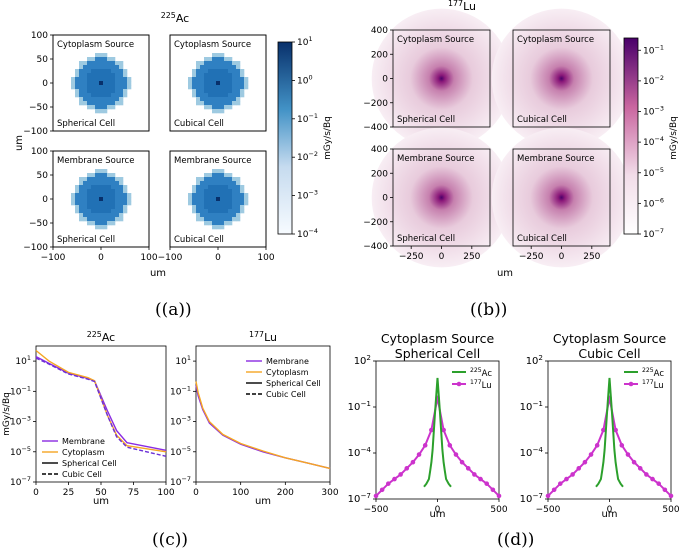 The image size is (685, 552). Describe the element at coordinates (43, 60) in the screenshot. I see `heatmap-a-ytick-label: 50` at that location.